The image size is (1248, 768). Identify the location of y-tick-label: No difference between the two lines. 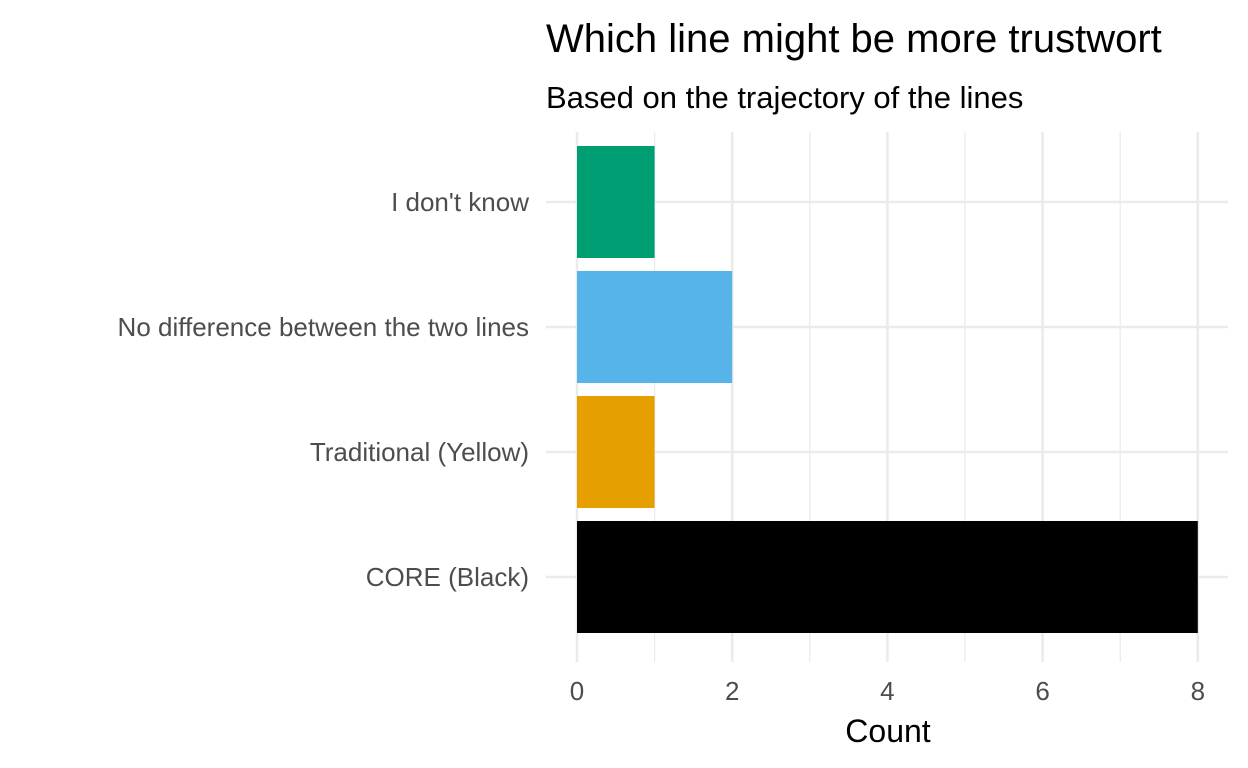
(323, 327).